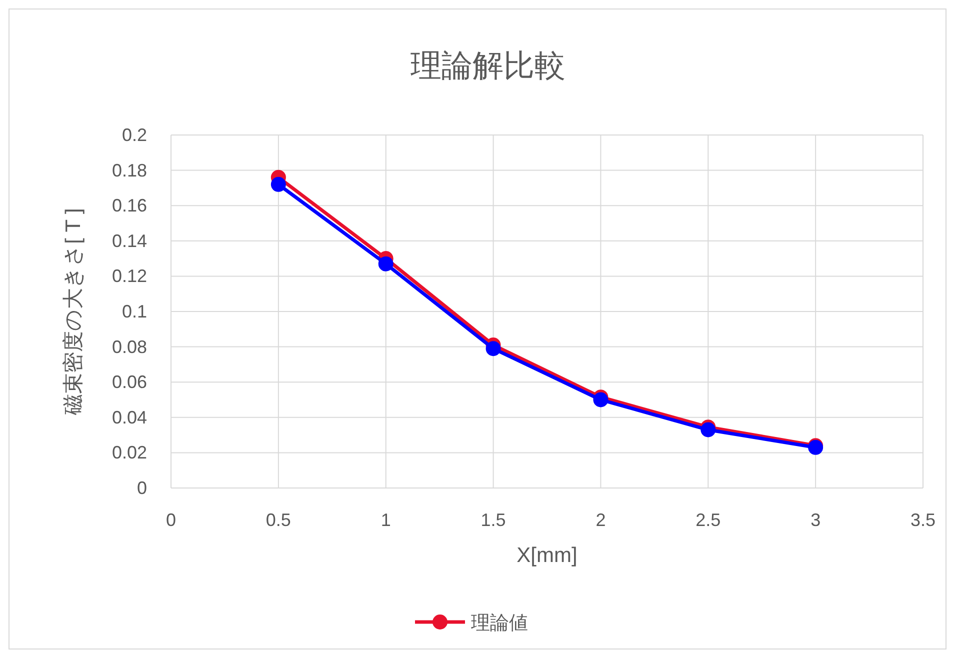 The width and height of the screenshot is (955, 656). What do you see at coordinates (171, 520) in the screenshot?
I see `x-tick-label: 0` at bounding box center [171, 520].